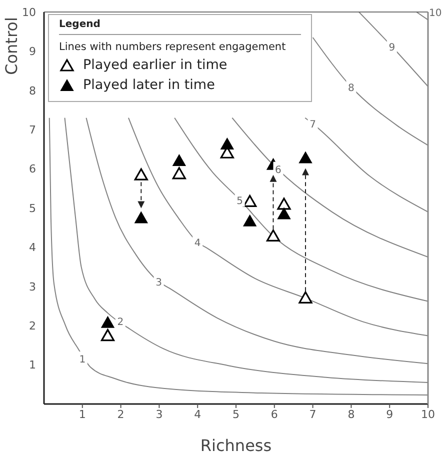 Image resolution: width=442 pixels, height=453 pixels. I want to click on annotation: 7, so click(313, 125).